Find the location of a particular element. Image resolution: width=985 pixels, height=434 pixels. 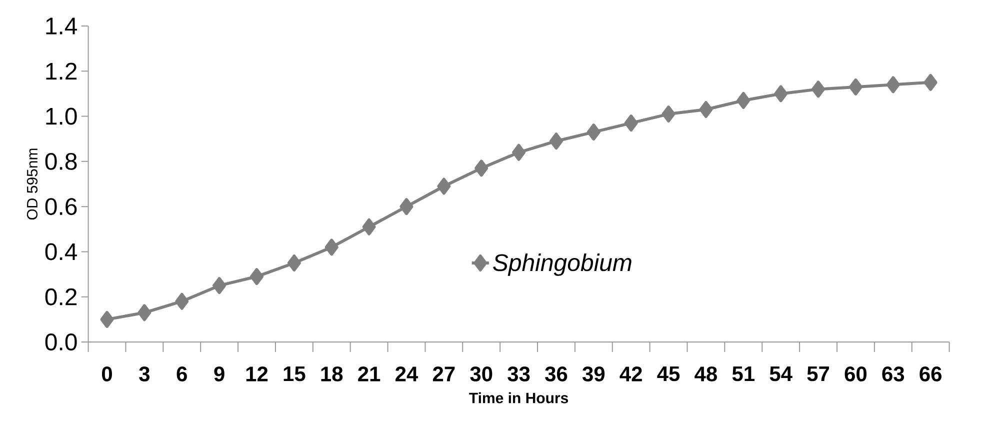

y-tick-label: 0.6 is located at coordinates (61, 207).